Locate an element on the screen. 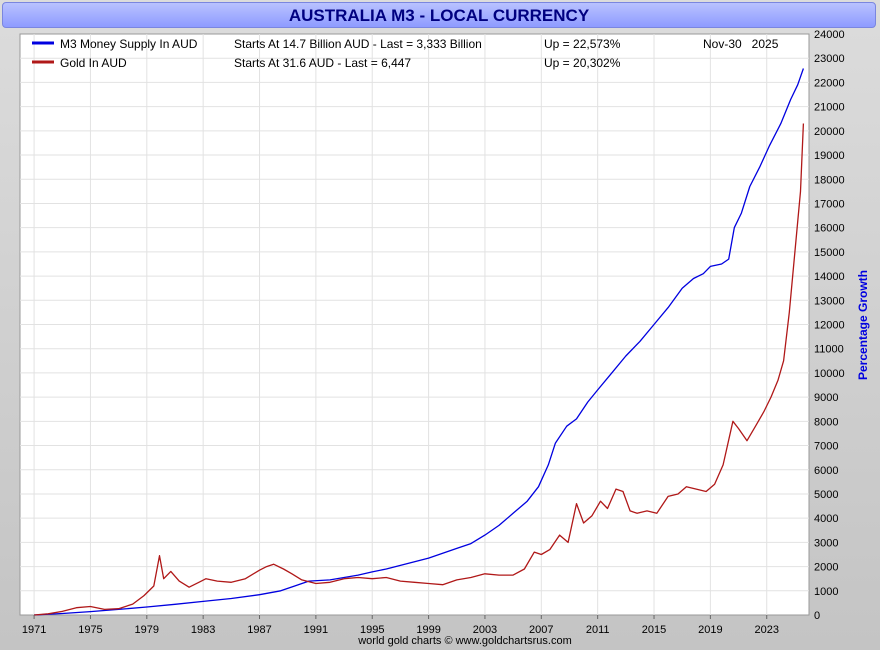 The image size is (880, 650). y-tick-label: 12000 is located at coordinates (829, 326).